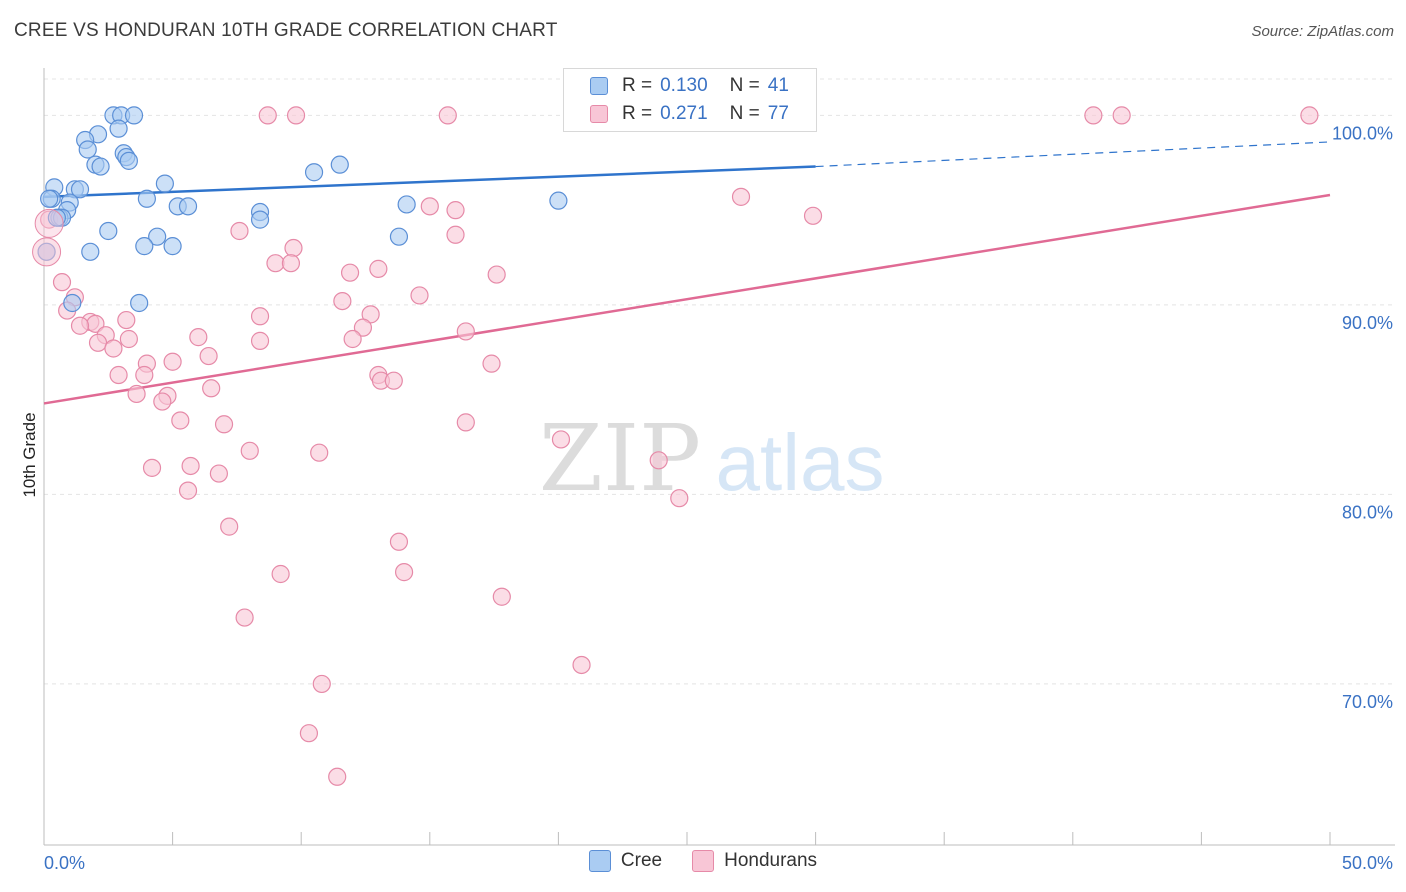  Describe the element at coordinates (1322, 31) in the screenshot. I see `source-credit: Source: ZipAtlas.com` at that location.